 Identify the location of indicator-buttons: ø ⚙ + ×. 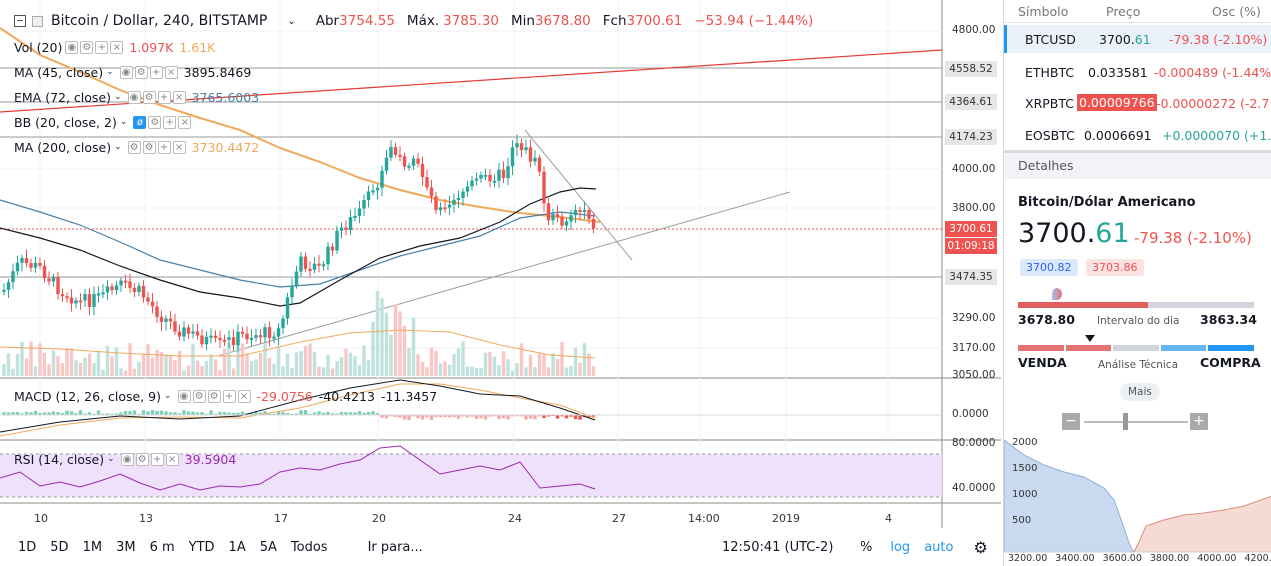
(162, 122).